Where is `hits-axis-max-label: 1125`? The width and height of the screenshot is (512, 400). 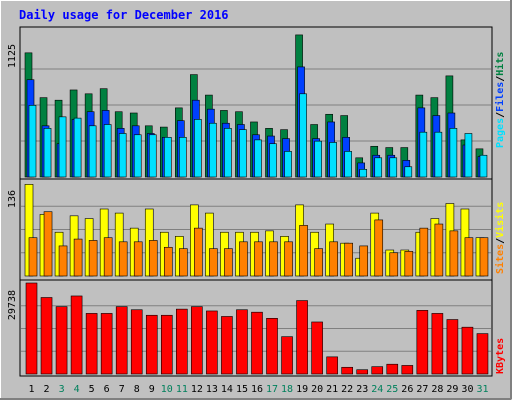
hits-axis-max-label: 1125 is located at coordinates (12, 56).